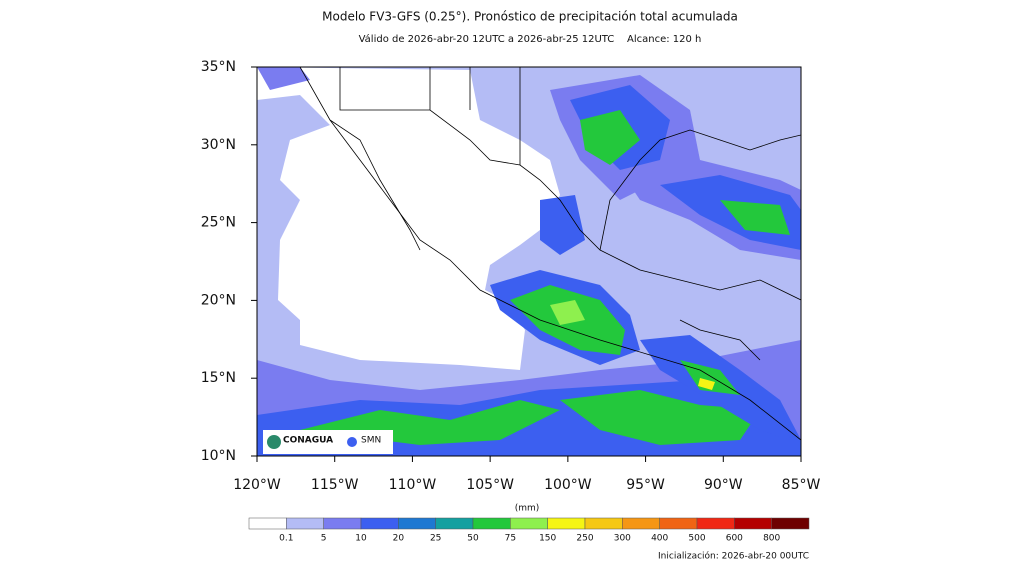 Image resolution: width=1024 pixels, height=576 pixels. Describe the element at coordinates (229, 261) in the screenshot. I see `lat-labels: 35°N 30°N 25°N 20°N 15°N 10°N` at that location.